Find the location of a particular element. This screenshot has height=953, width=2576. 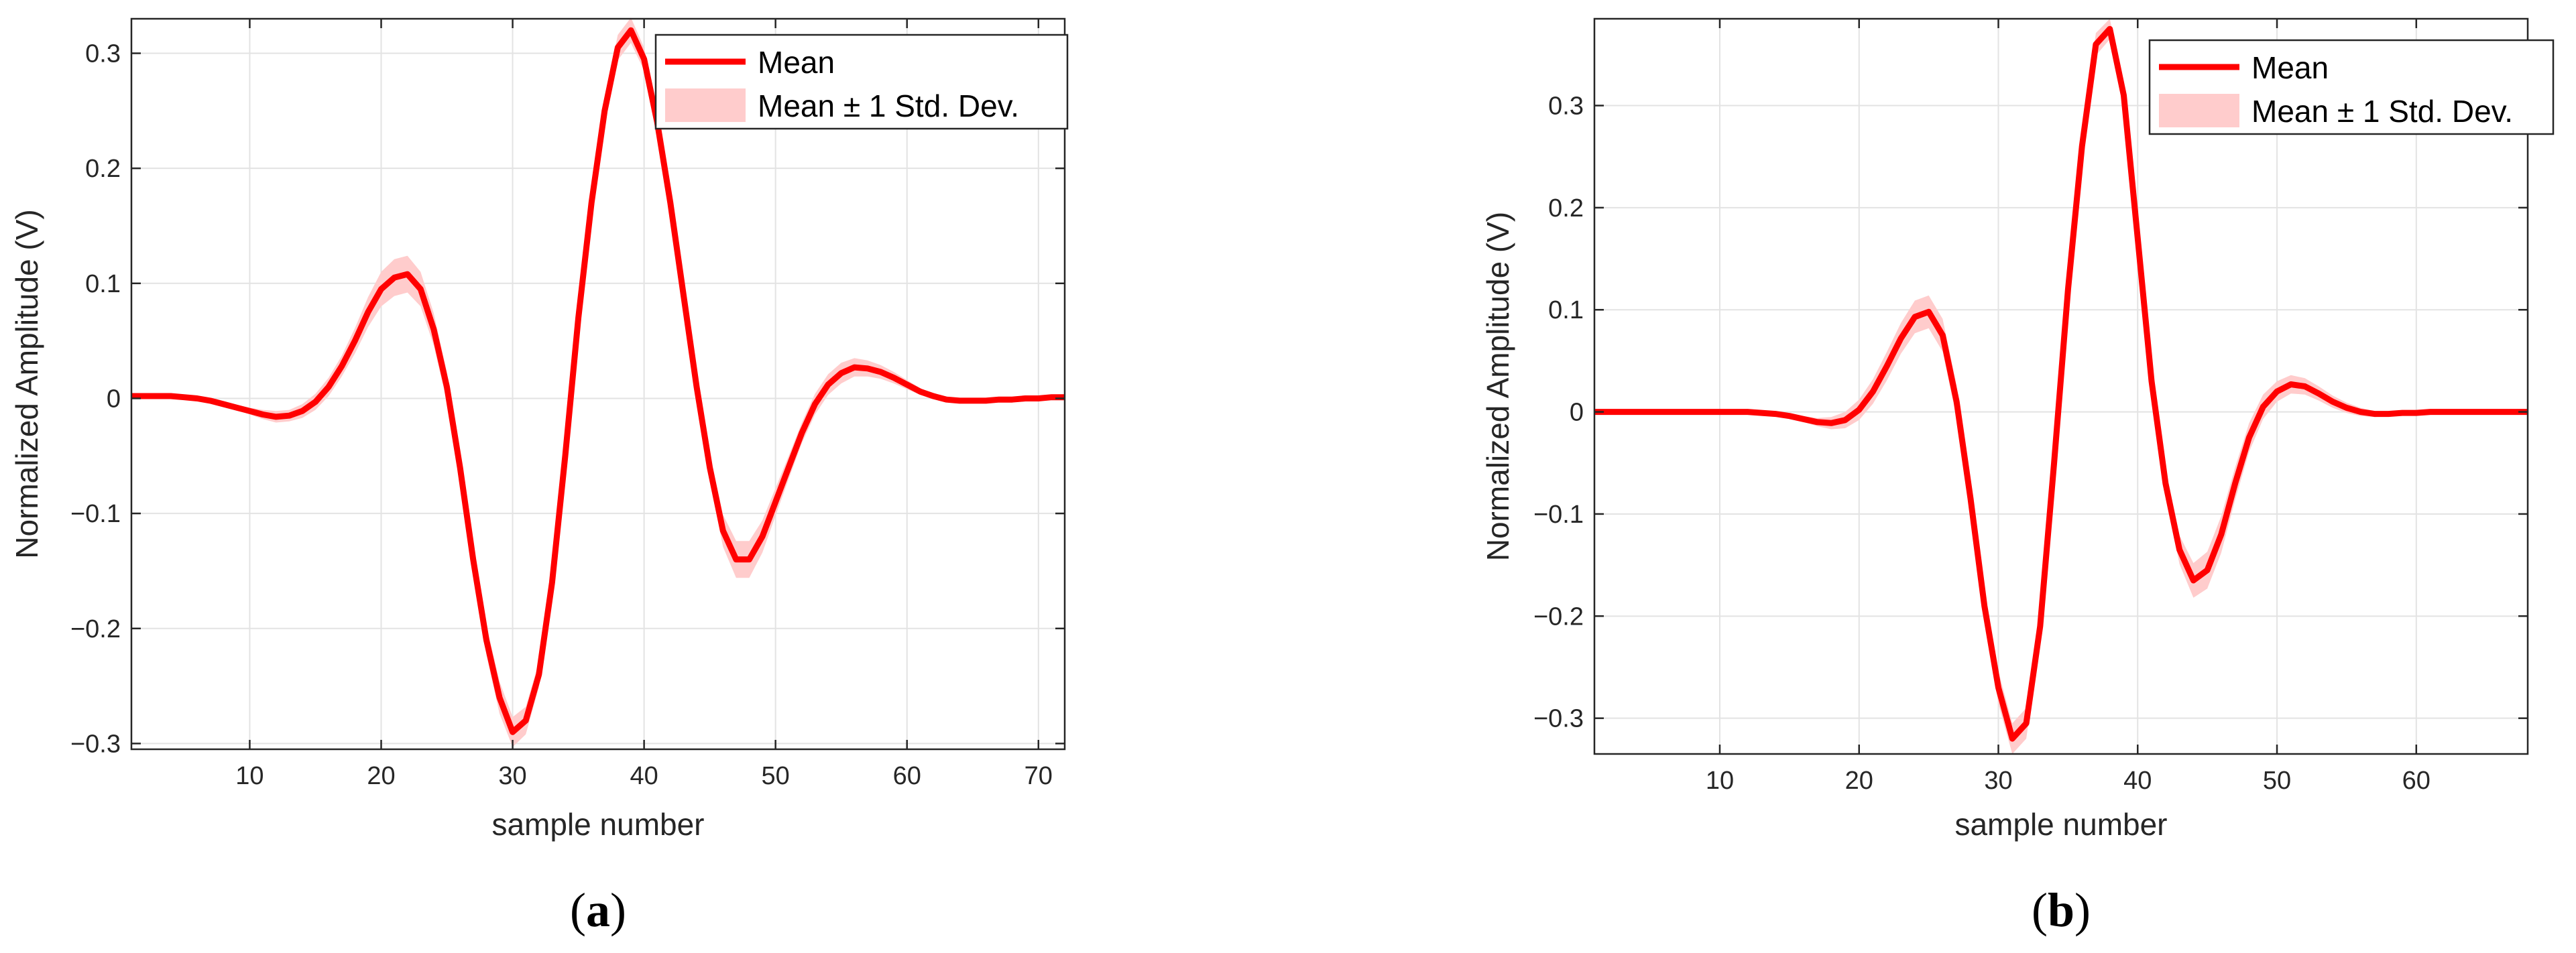

x-tick-label: 70 is located at coordinates (1038, 776).